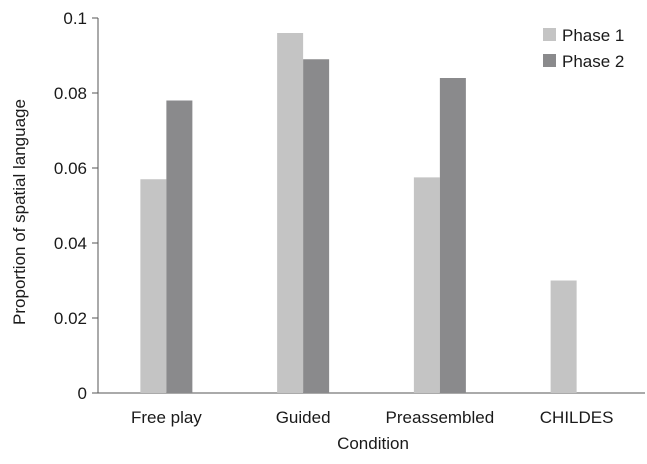  I want to click on bar-phase-1-childes, so click(563, 336).